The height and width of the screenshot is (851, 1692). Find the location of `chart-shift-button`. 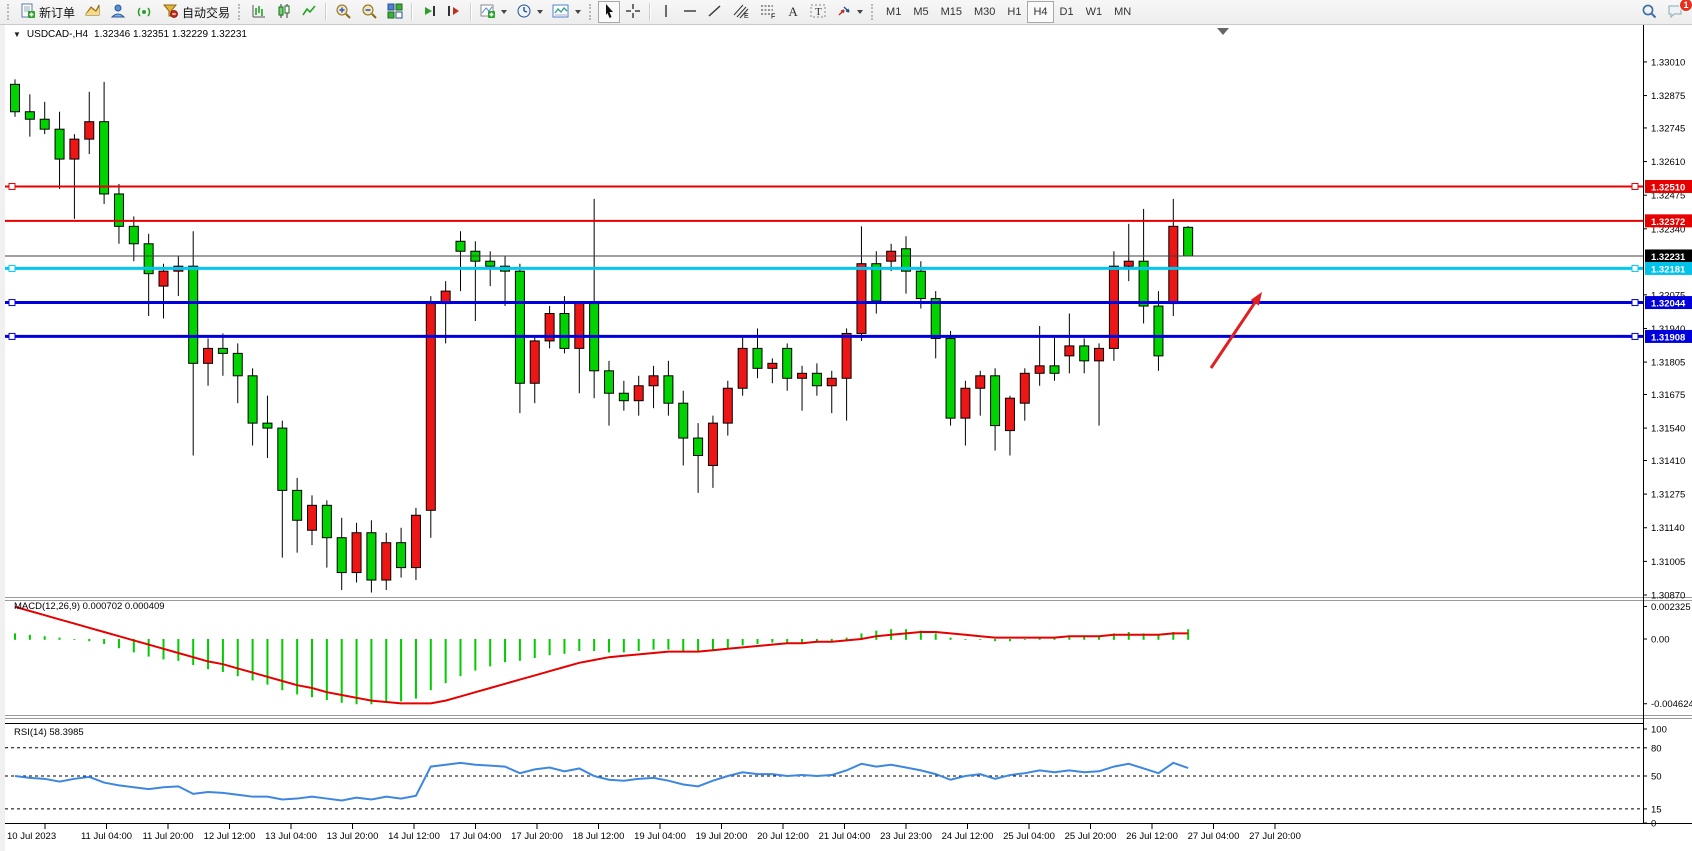

chart-shift-button is located at coordinates (454, 12).